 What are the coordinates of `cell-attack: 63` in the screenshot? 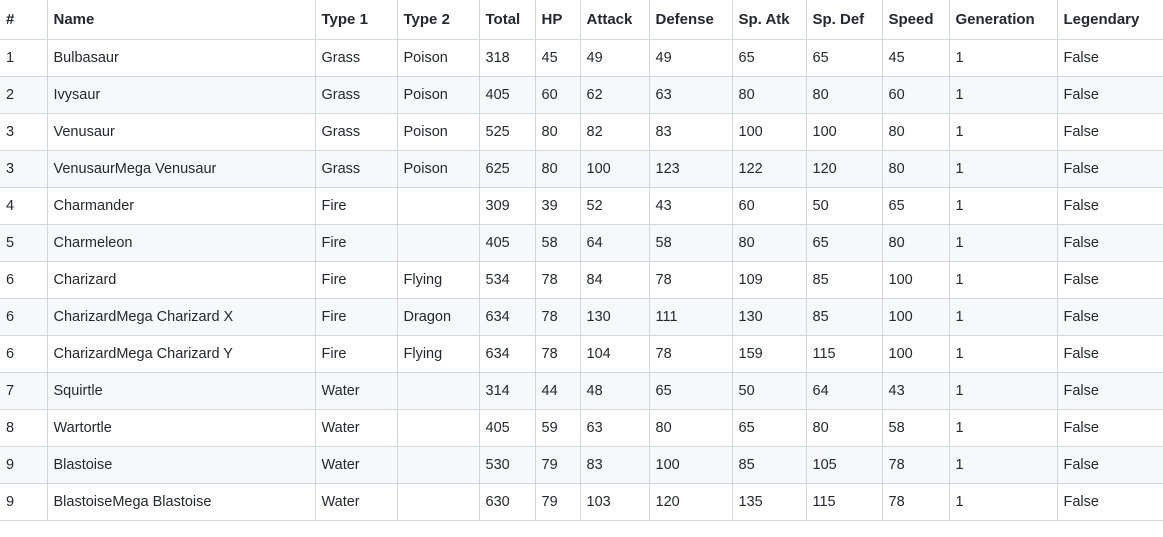 It's located at (614, 427).